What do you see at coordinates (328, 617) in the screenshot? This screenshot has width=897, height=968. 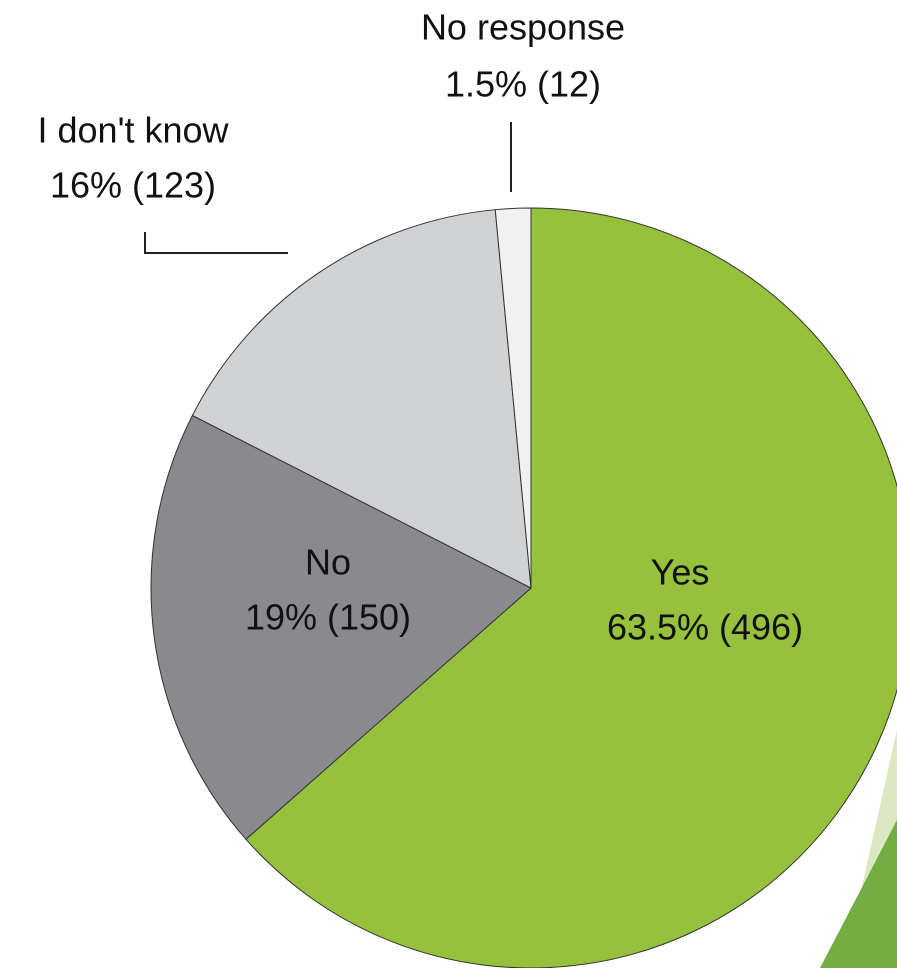 I see `value-label: 19% (150)` at bounding box center [328, 617].